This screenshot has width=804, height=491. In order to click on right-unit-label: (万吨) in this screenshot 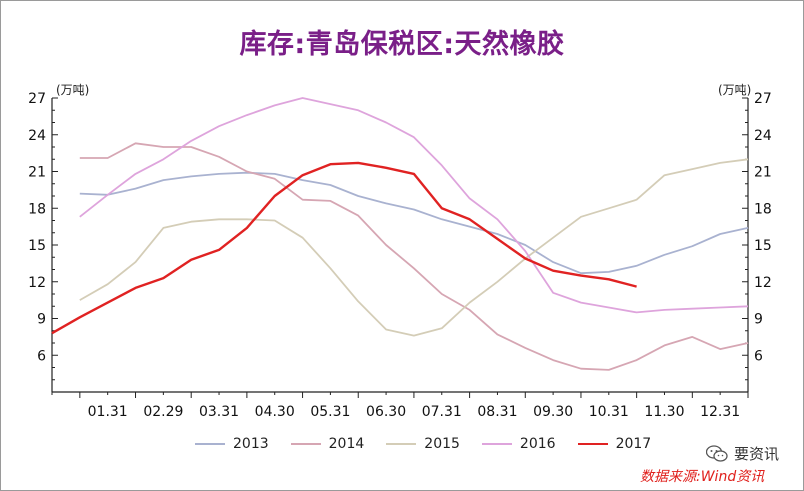, I will do `click(734, 90)`.